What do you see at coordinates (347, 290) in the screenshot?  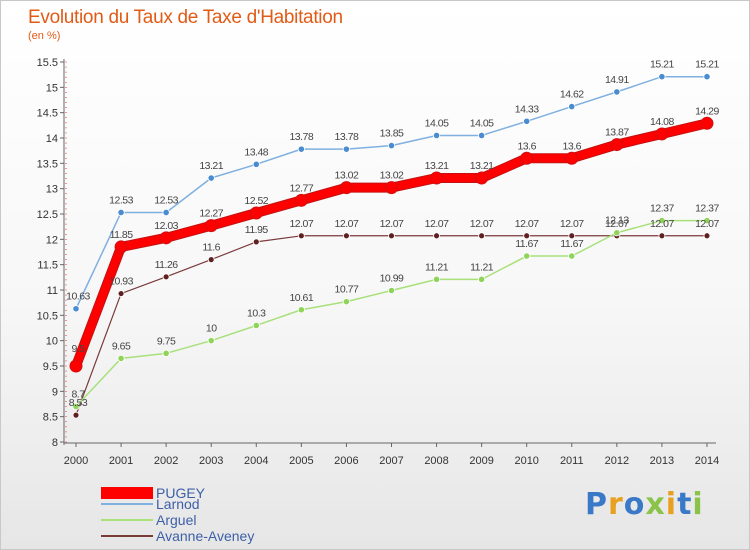 I see `data-label-arguel: 10.77` at bounding box center [347, 290].